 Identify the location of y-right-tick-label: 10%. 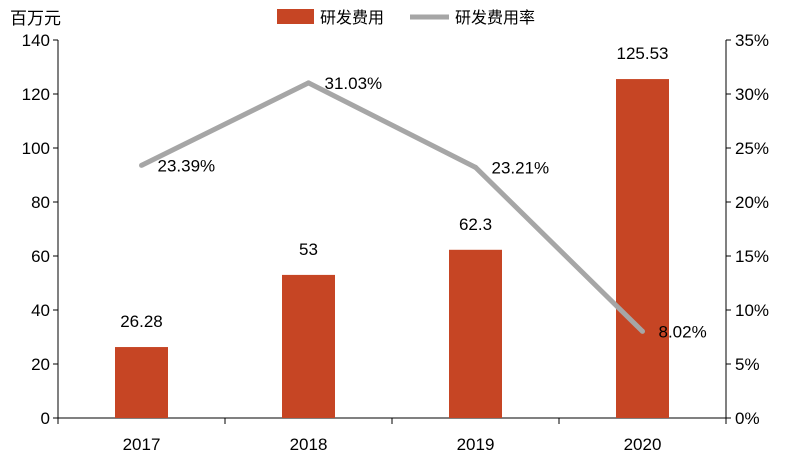
(752, 310).